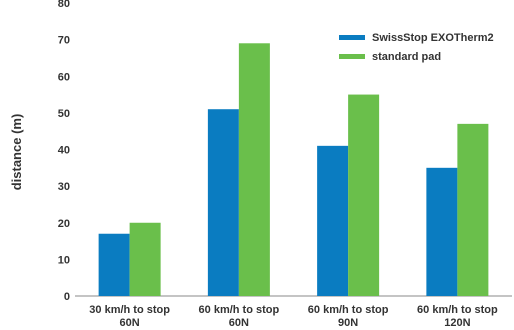 The width and height of the screenshot is (514, 330). Describe the element at coordinates (64, 77) in the screenshot. I see `y-tick-label: 60` at that location.